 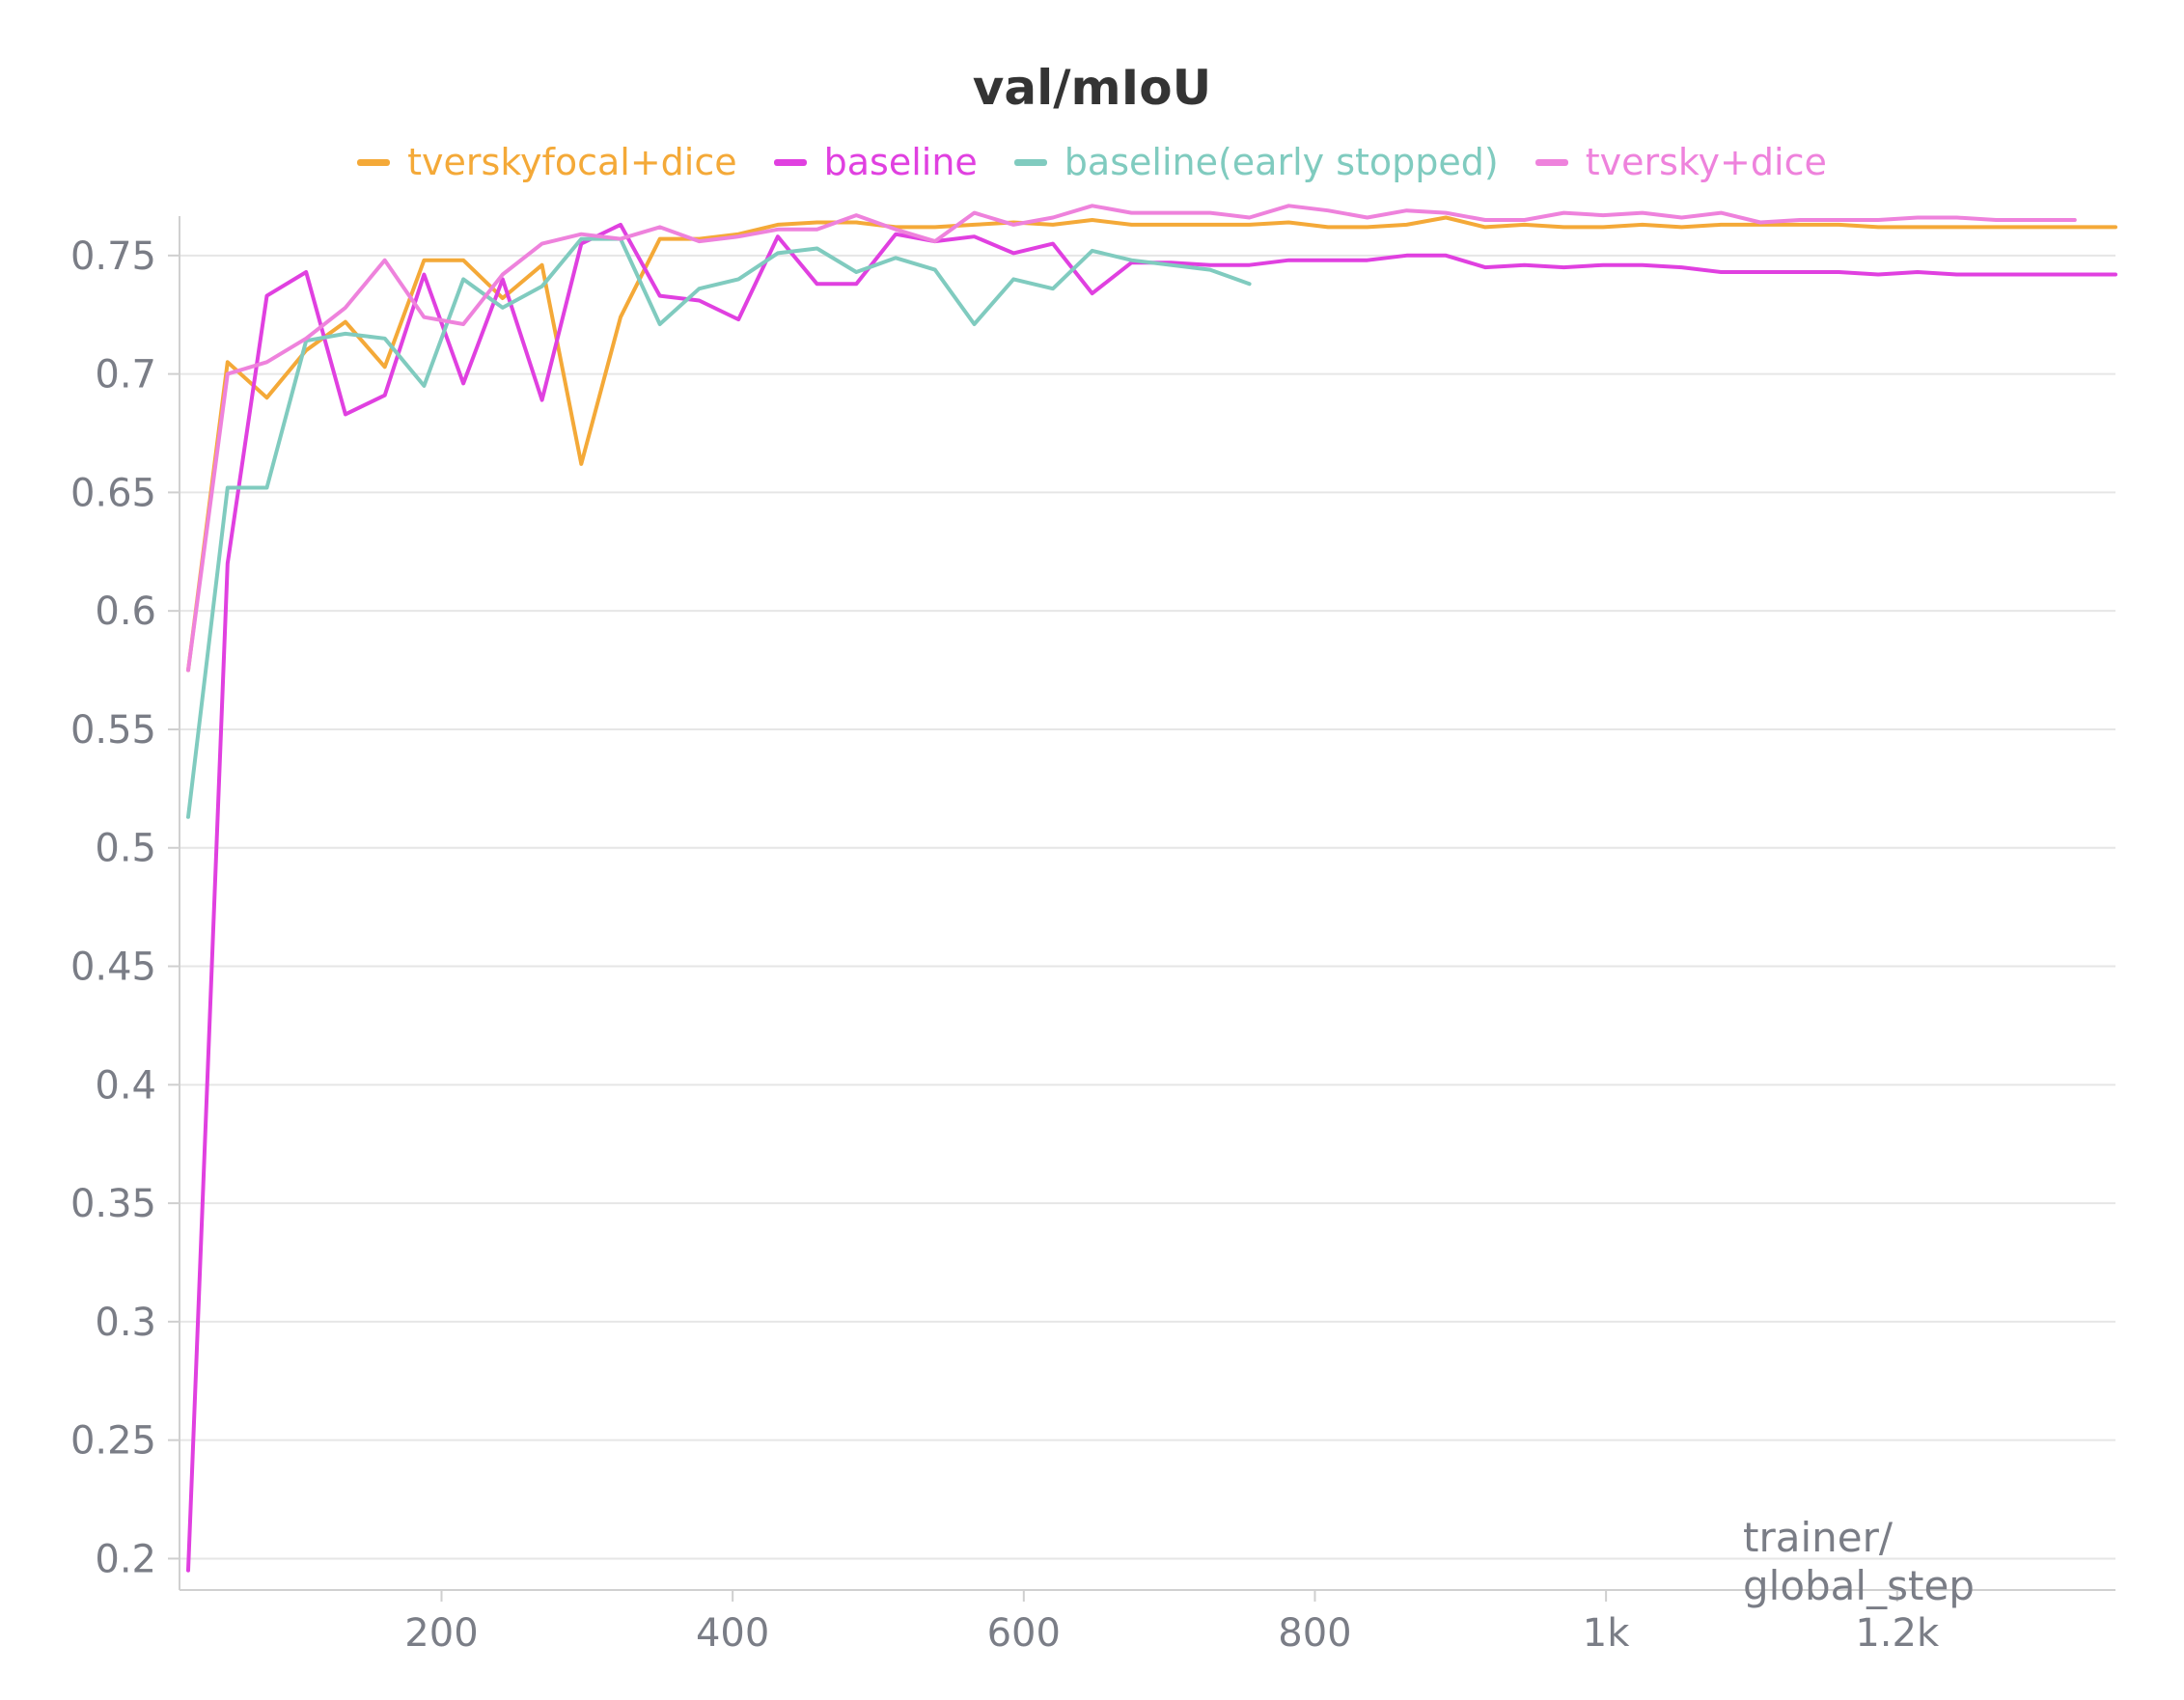 I want to click on legend-label: baseline(early stopped), so click(x=1281, y=162).